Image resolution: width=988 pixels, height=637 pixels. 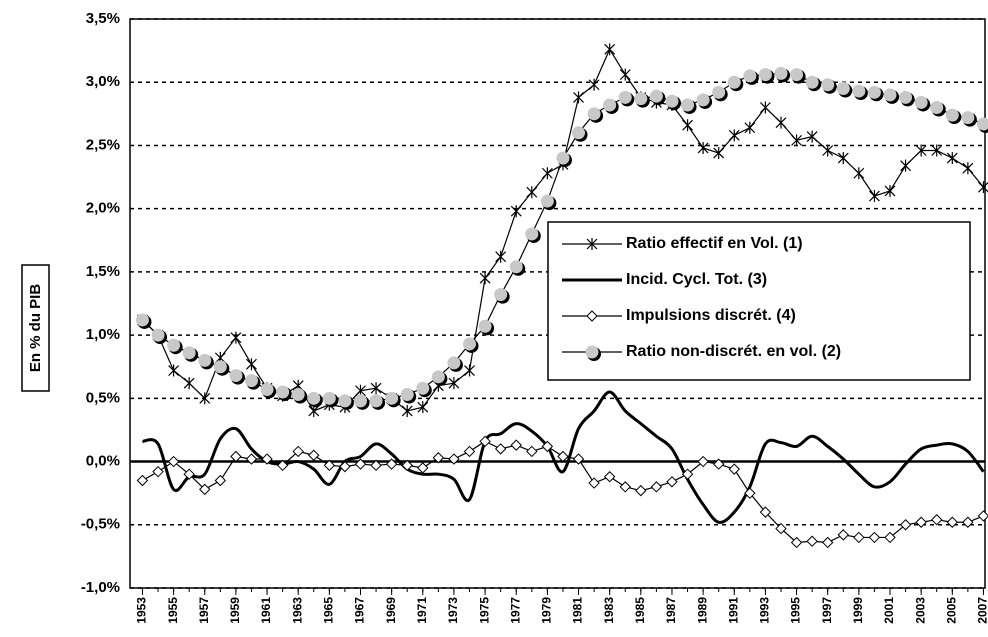 What do you see at coordinates (696, 279) in the screenshot?
I see `legend-label: Incid. Cycl. Tot. (3)` at bounding box center [696, 279].